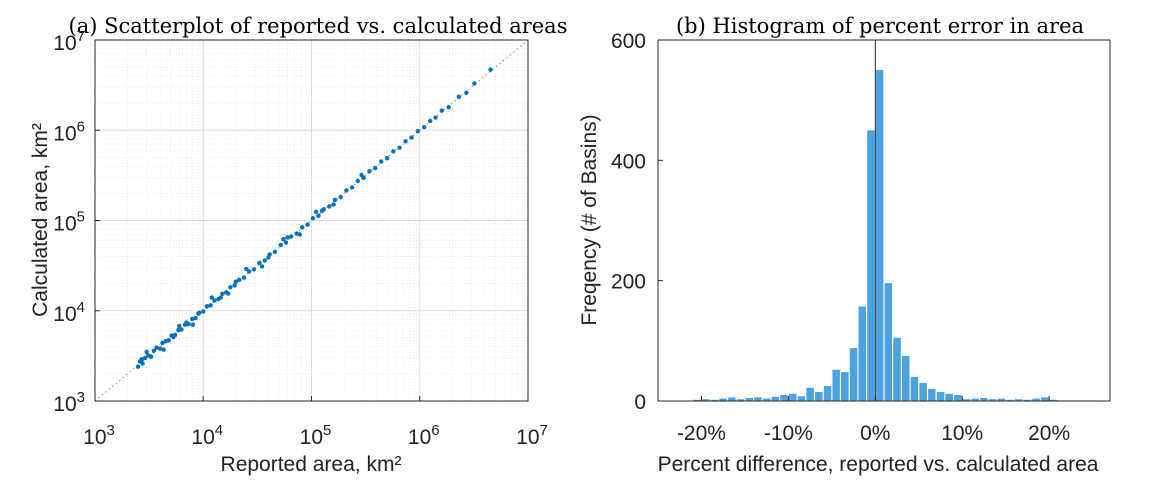 This screenshot has width=1153, height=485. I want to click on histogram-y-axis-label: Freqency (# of Basins), so click(589, 219).